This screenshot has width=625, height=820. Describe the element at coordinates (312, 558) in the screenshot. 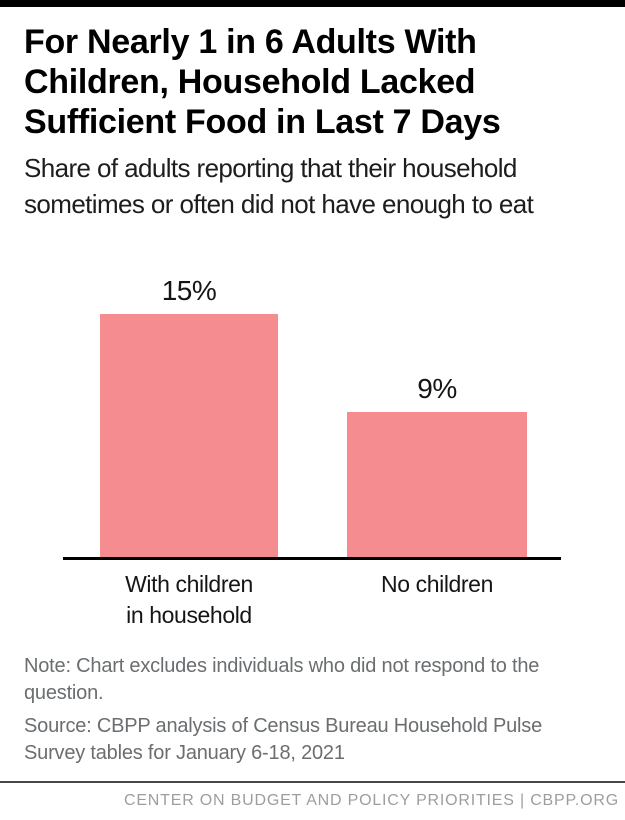

I see `x-axis-baseline` at that location.